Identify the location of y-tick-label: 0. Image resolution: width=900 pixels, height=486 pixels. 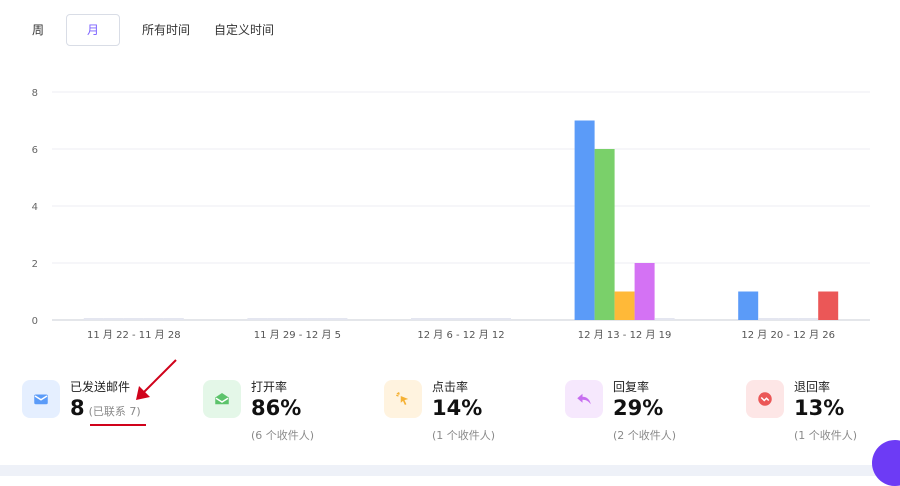
(35, 321).